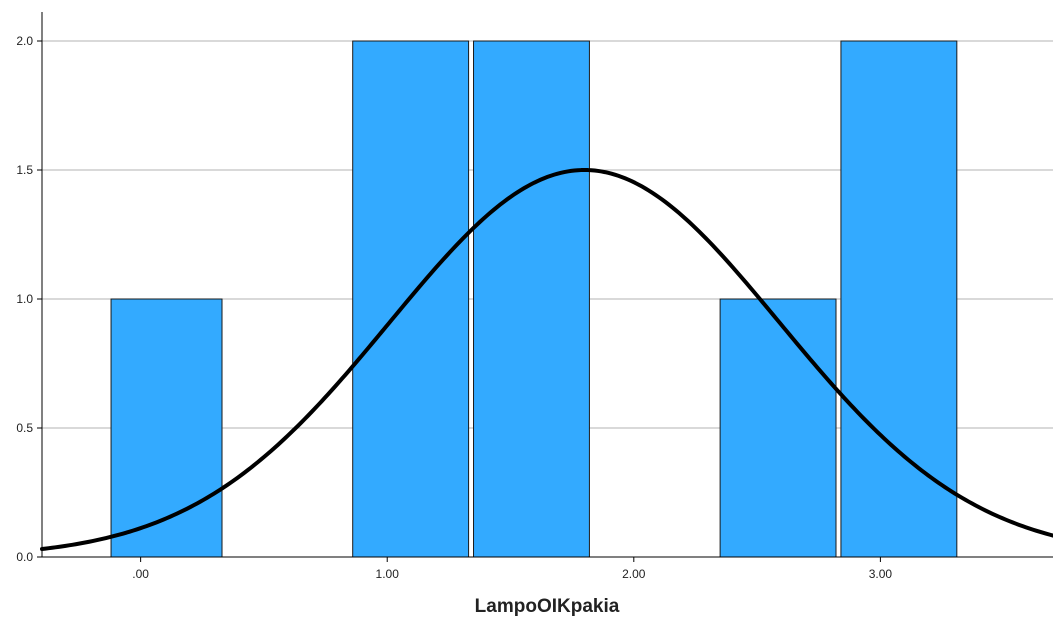 The image size is (1053, 624). Describe the element at coordinates (24, 170) in the screenshot. I see `y-tick-label-3: 1.5` at that location.